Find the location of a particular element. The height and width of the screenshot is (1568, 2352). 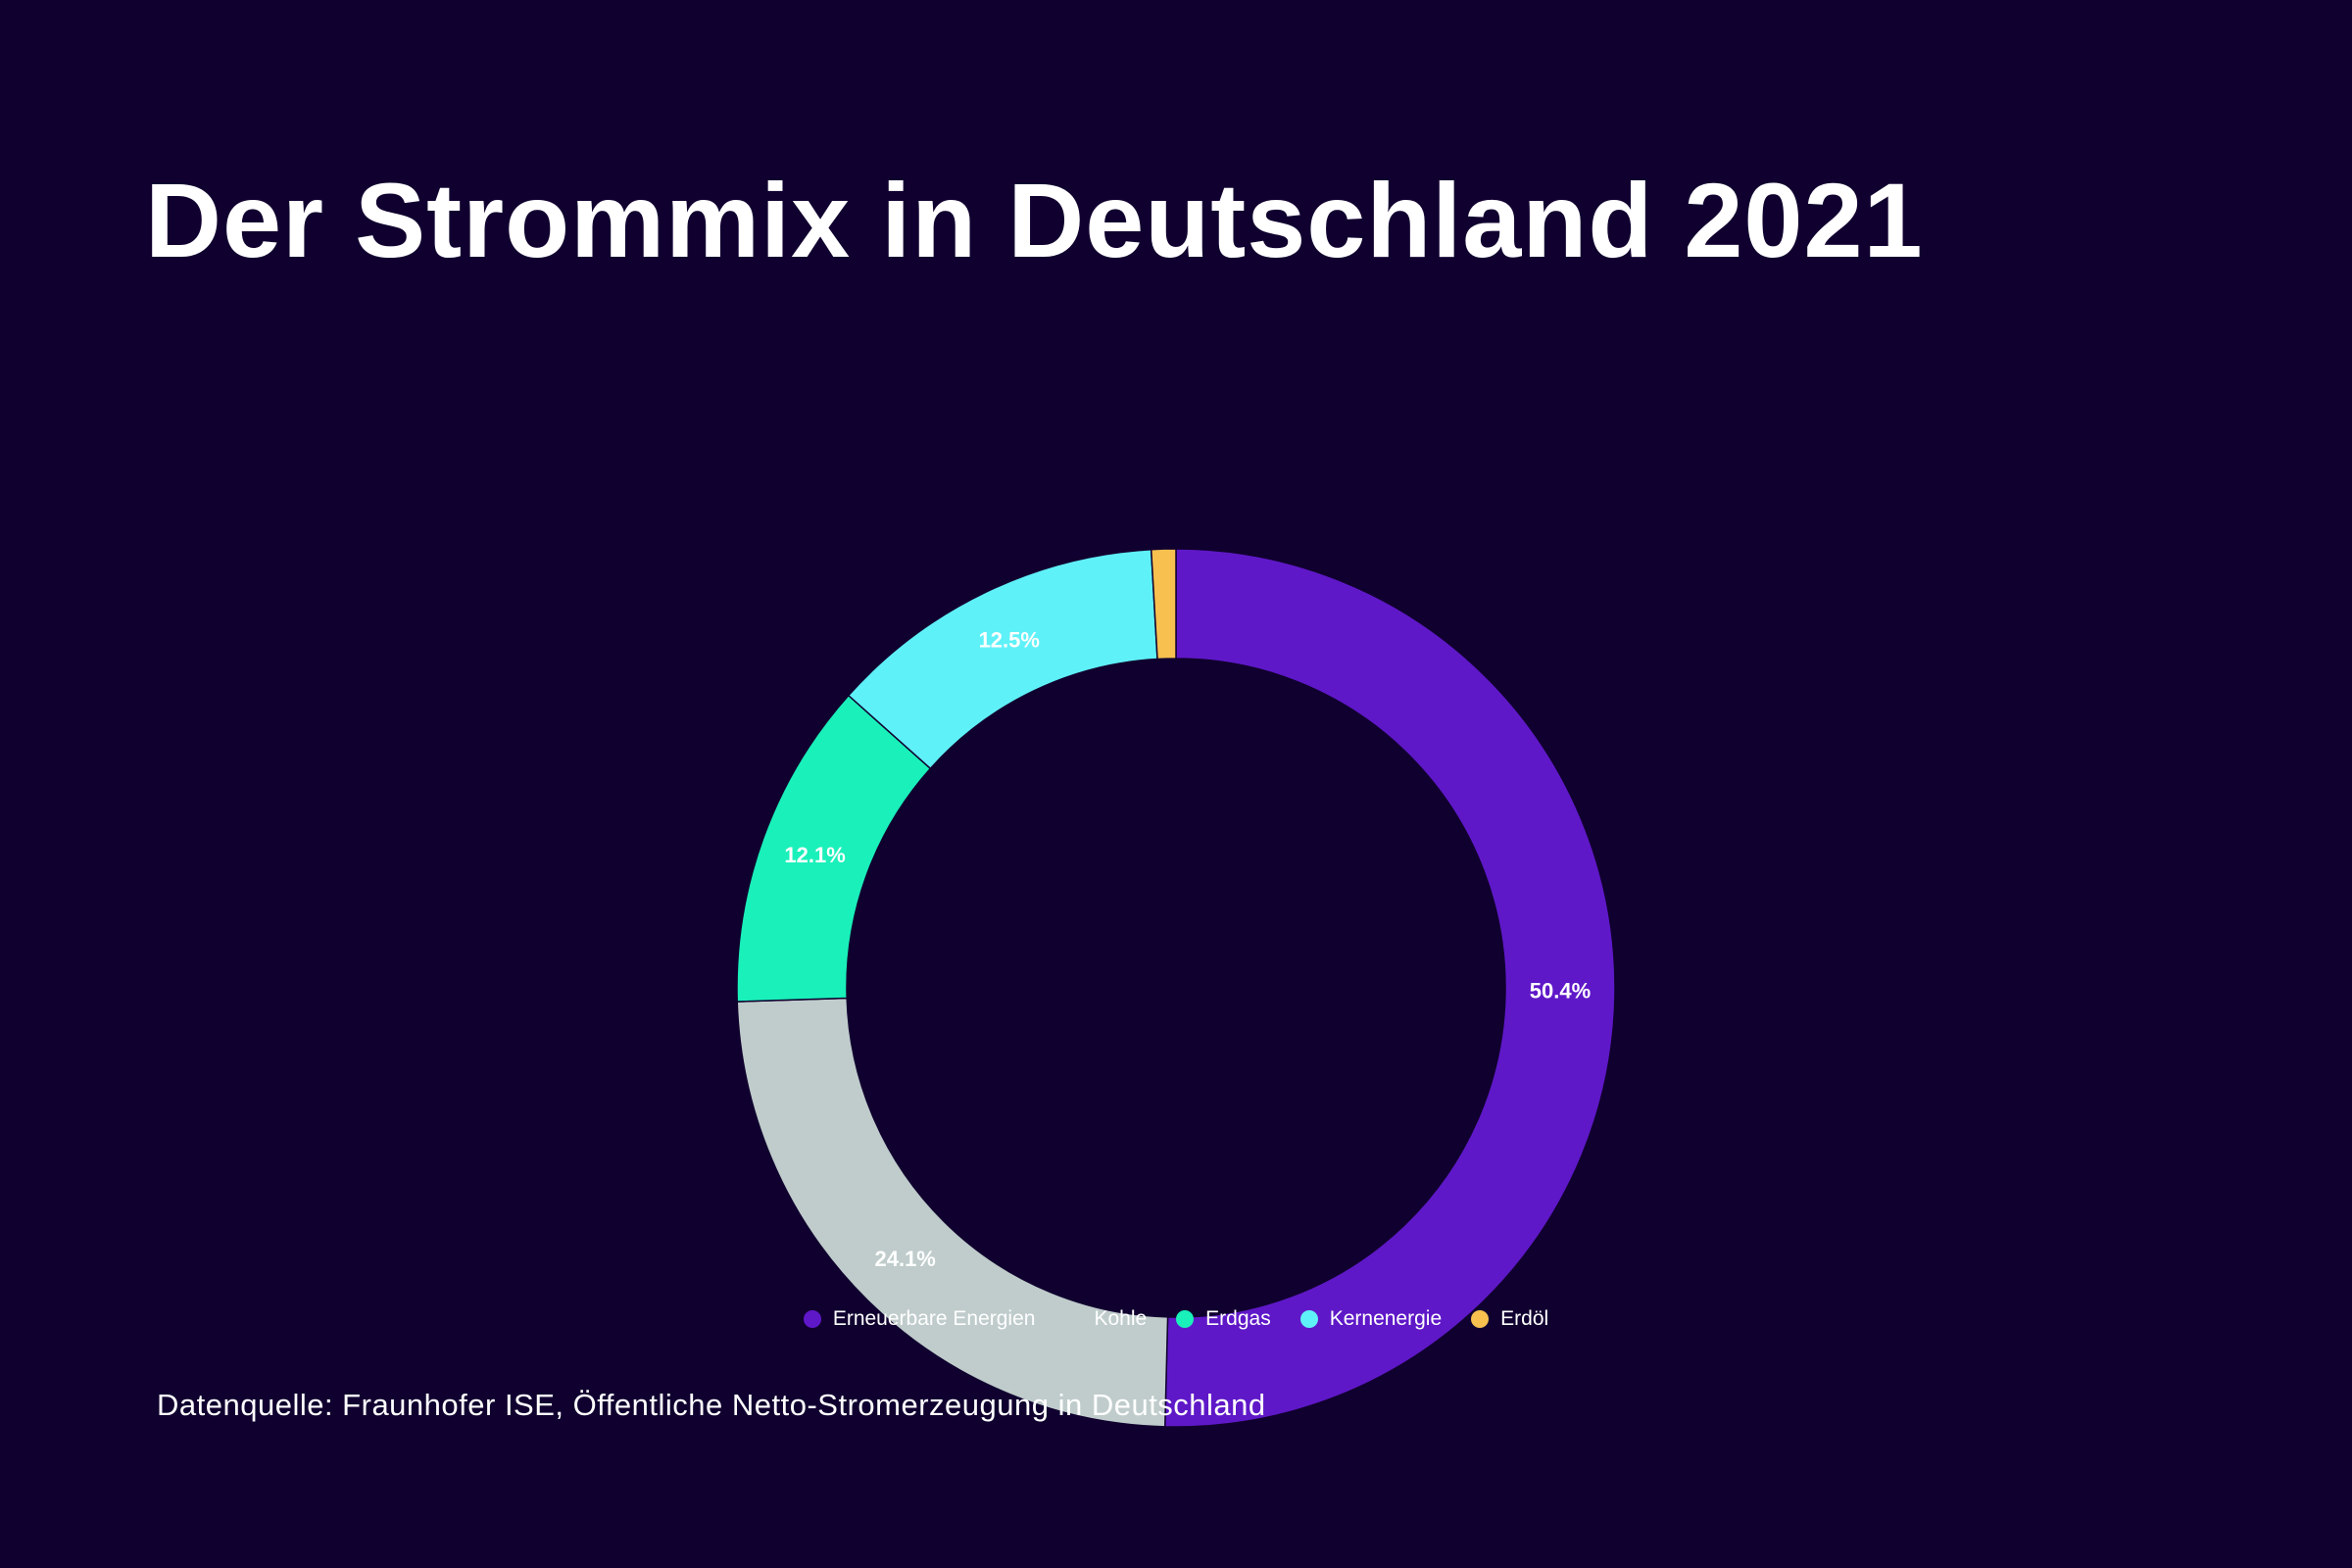

slice-label-erneuerbare-energien: 50.4% is located at coordinates (1561, 991).